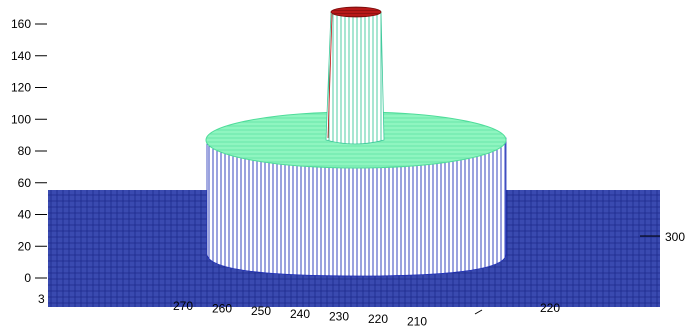 The height and width of the screenshot is (332, 688). I want to click on z-tick-label-80: 80, so click(25, 151).